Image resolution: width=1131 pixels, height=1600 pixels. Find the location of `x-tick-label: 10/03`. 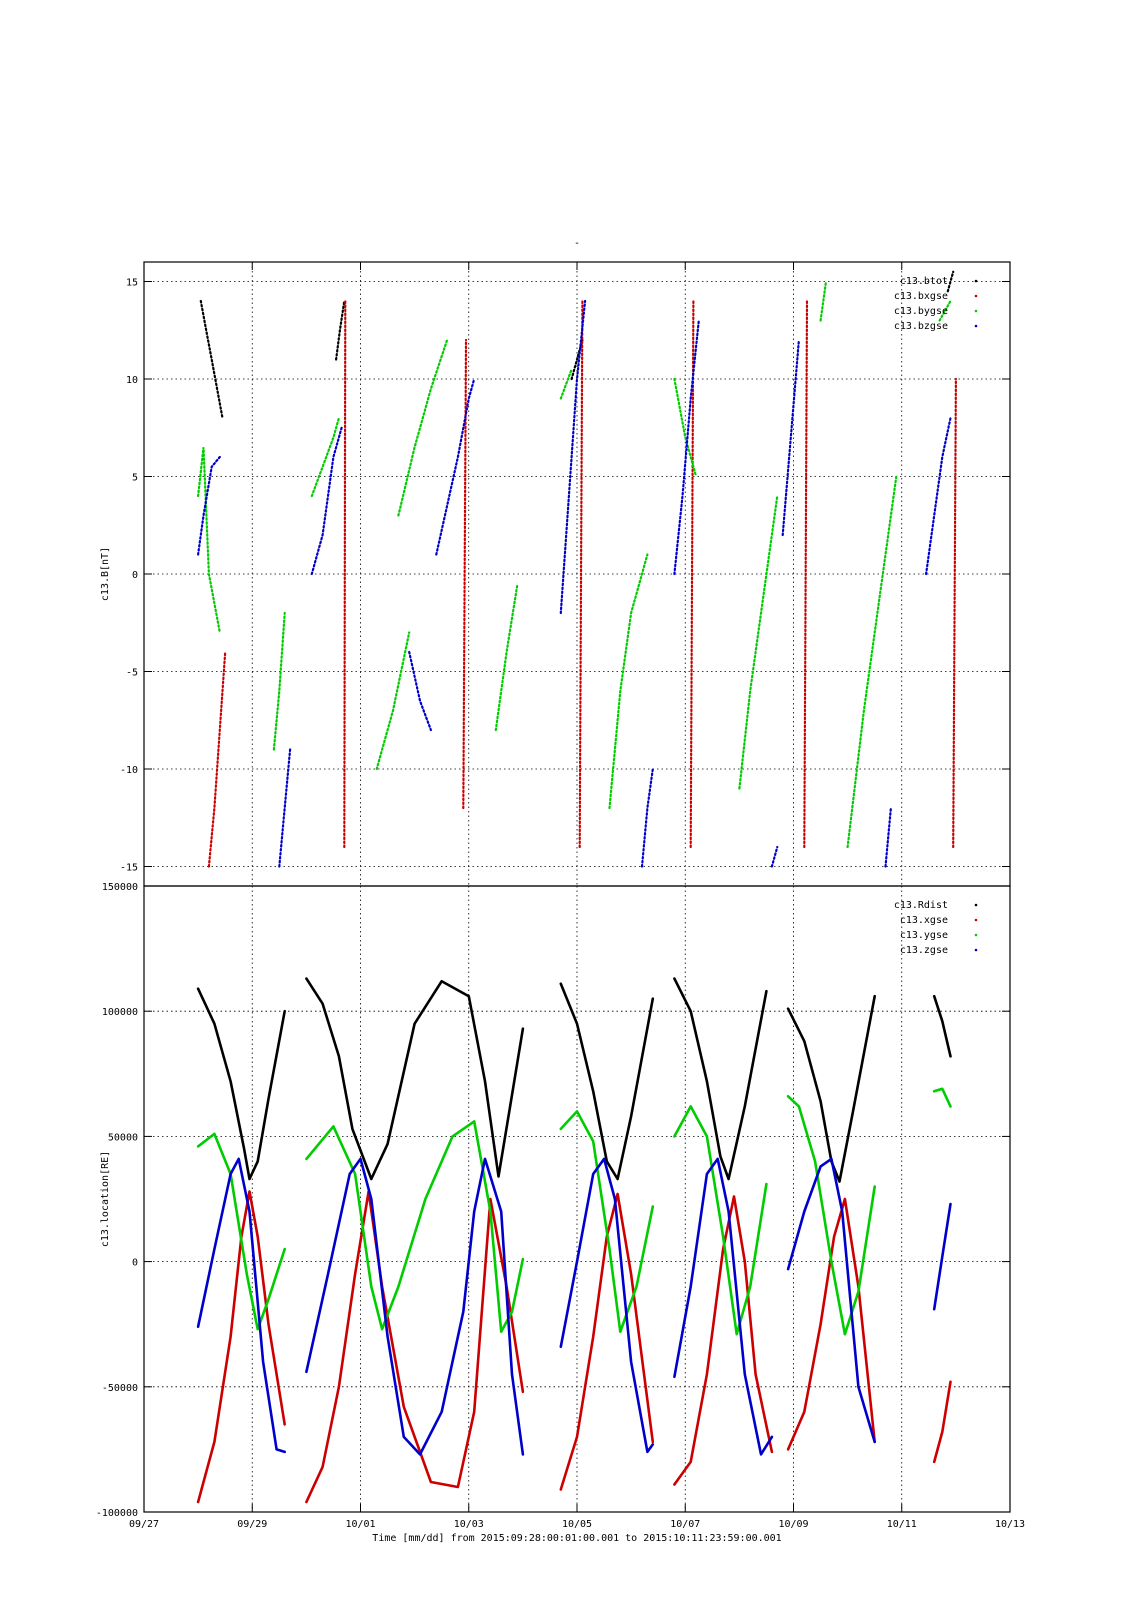

x-tick-label: 10/03 is located at coordinates (469, 1524).